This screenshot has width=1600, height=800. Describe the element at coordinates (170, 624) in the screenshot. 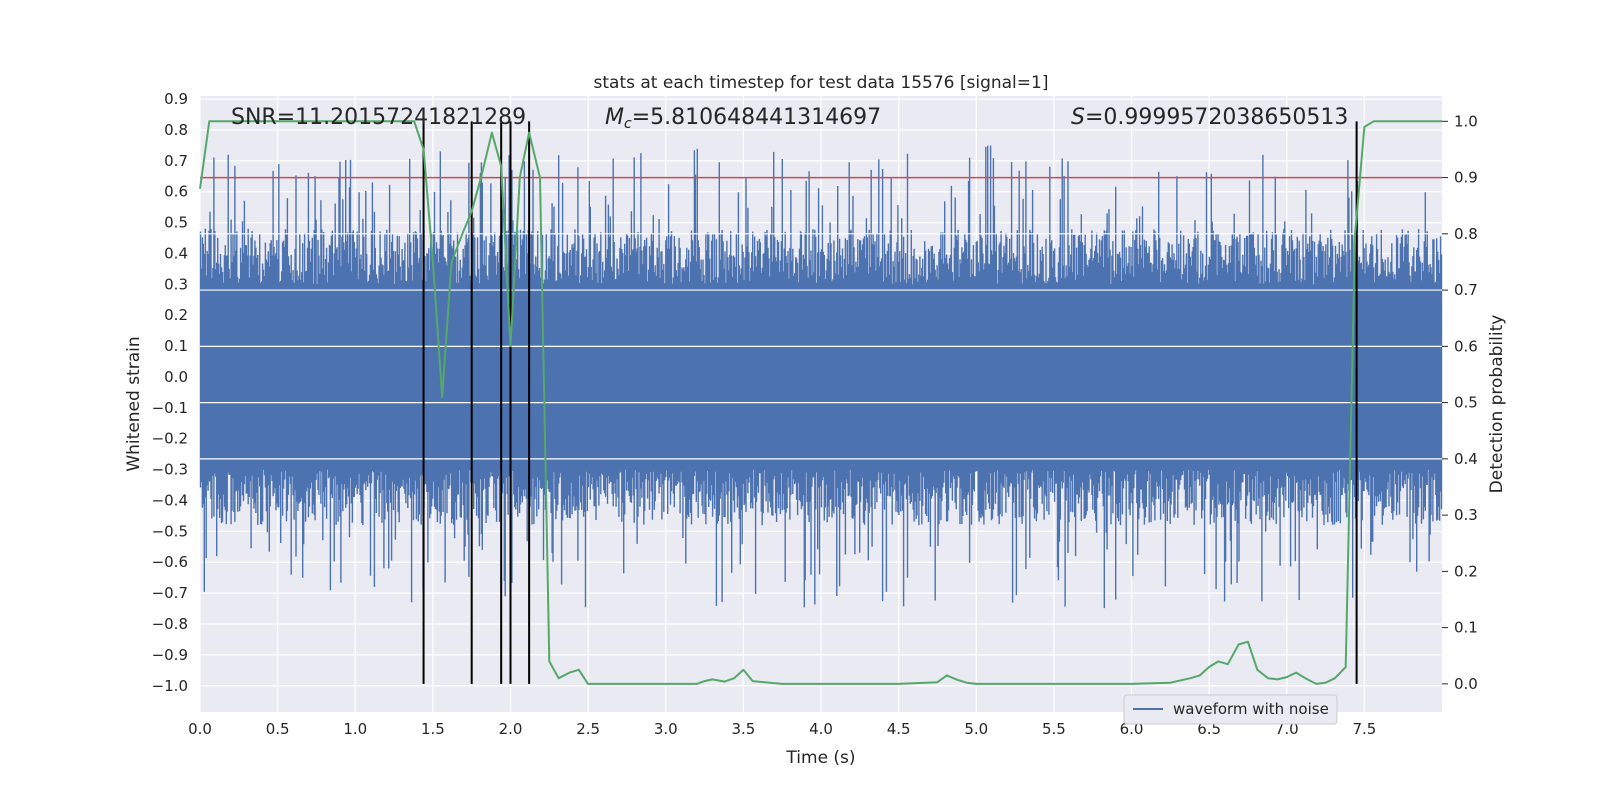

I see `y-tick-label-17: −0.8` at that location.